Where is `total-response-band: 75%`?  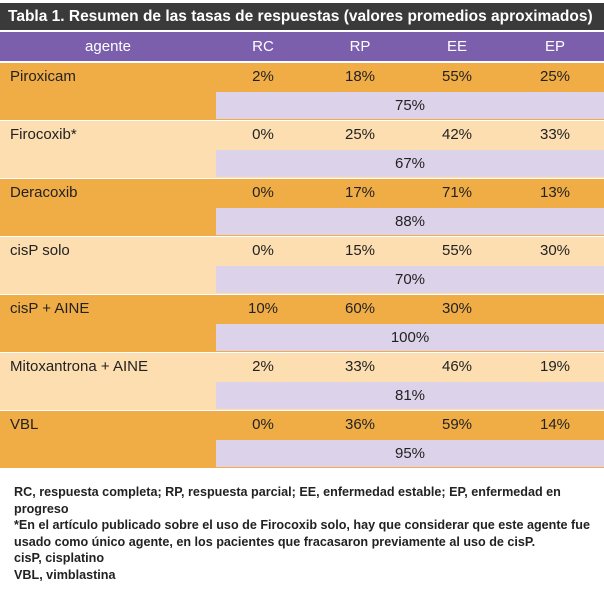 total-response-band: 75% is located at coordinates (410, 105).